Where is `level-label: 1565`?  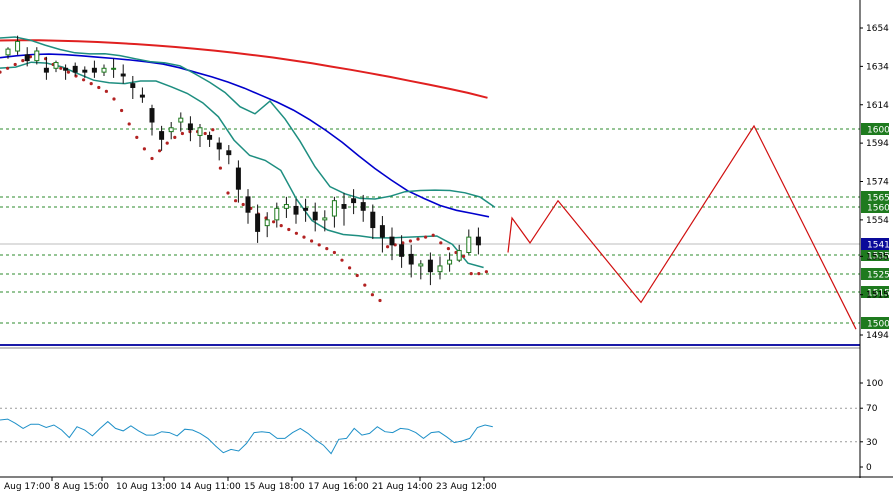
level-label: 1565 is located at coordinates (878, 199).